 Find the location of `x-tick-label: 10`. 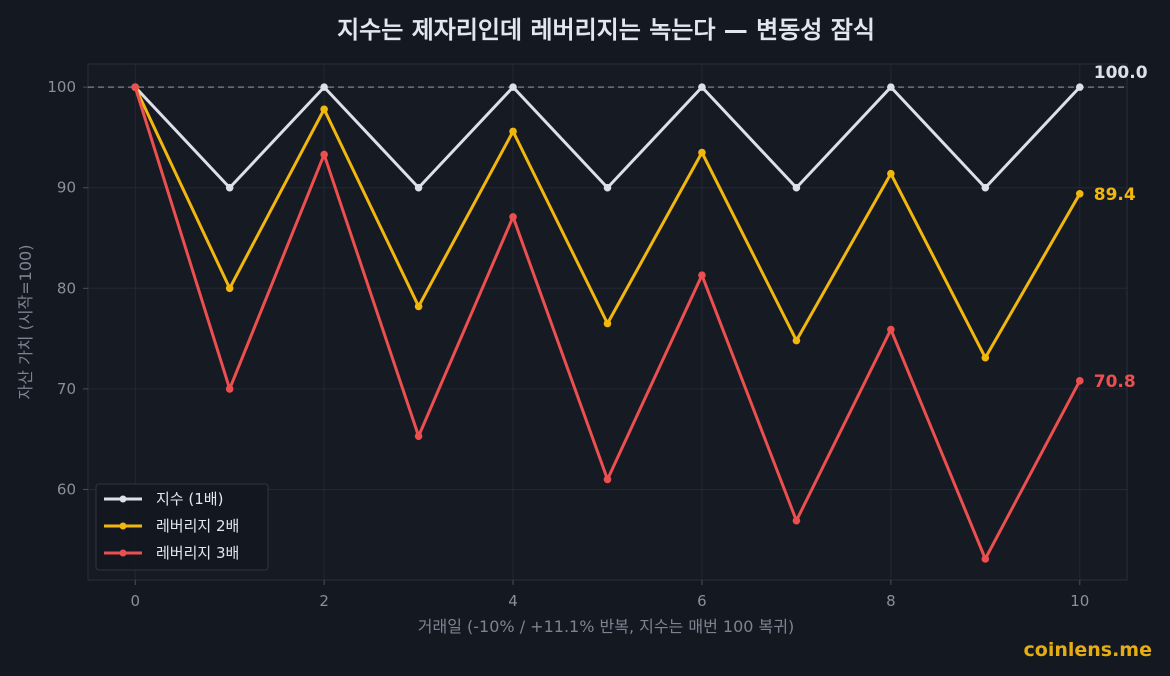

x-tick-label: 10 is located at coordinates (1079, 601).